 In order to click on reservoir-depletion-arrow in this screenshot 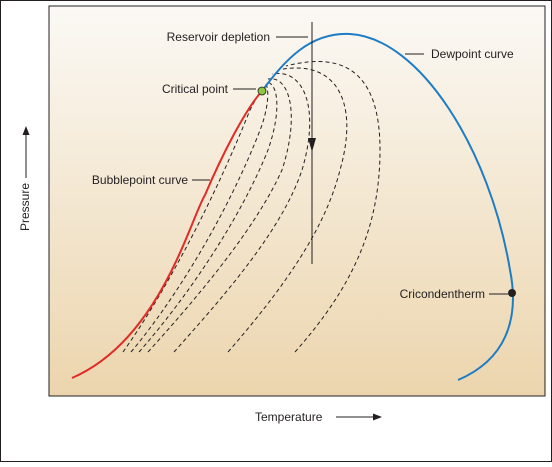, I will do `click(312, 143)`.